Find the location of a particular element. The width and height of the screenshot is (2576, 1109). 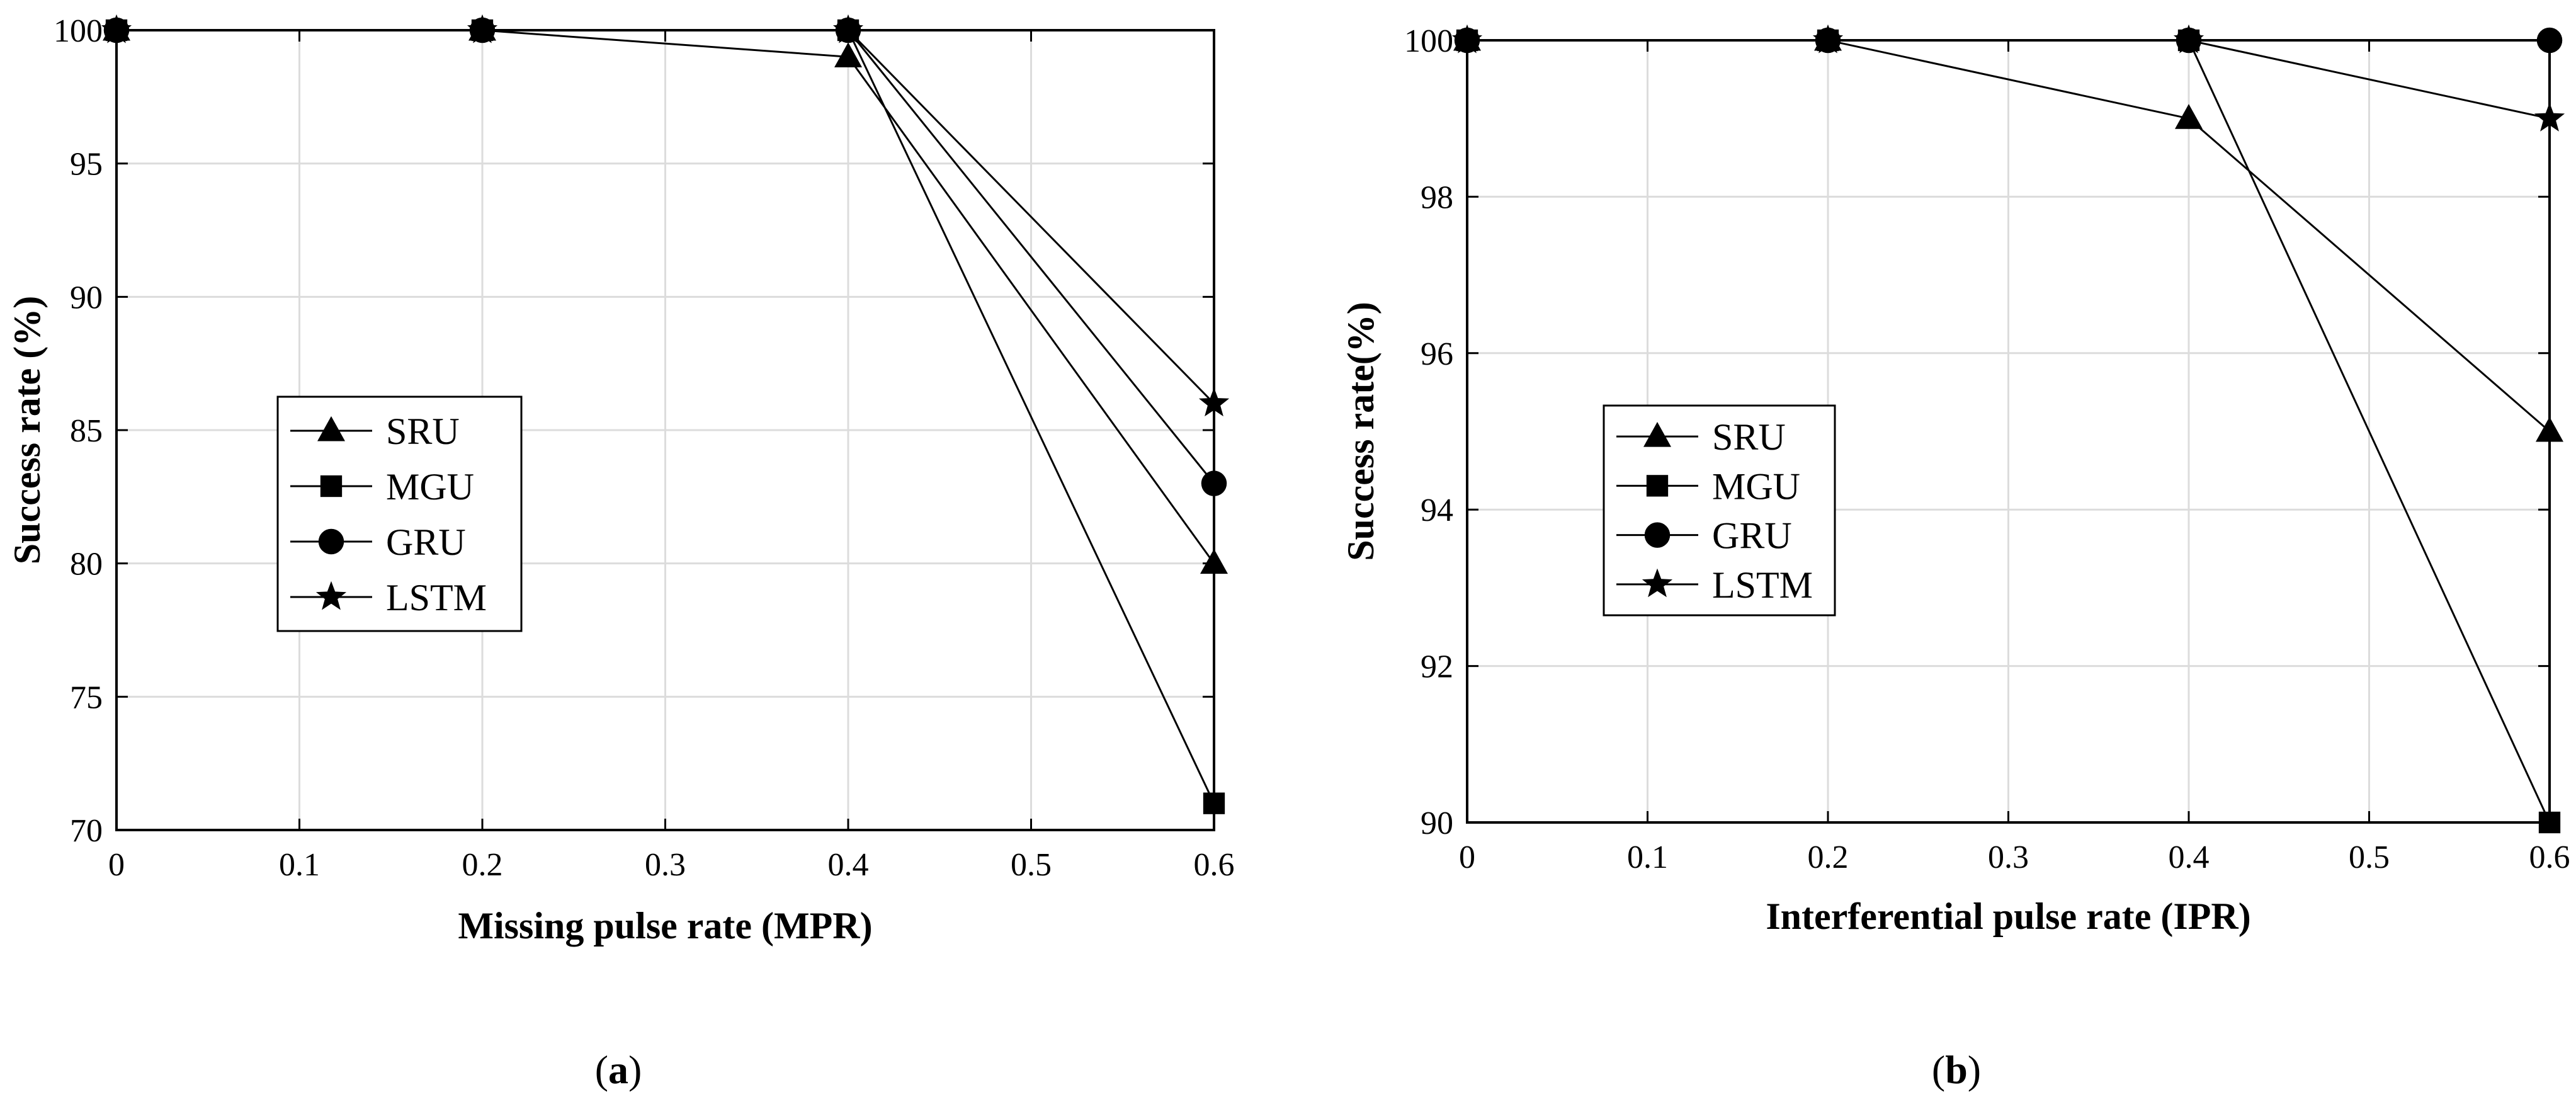

y-tick-label: 92 is located at coordinates (1437, 667).